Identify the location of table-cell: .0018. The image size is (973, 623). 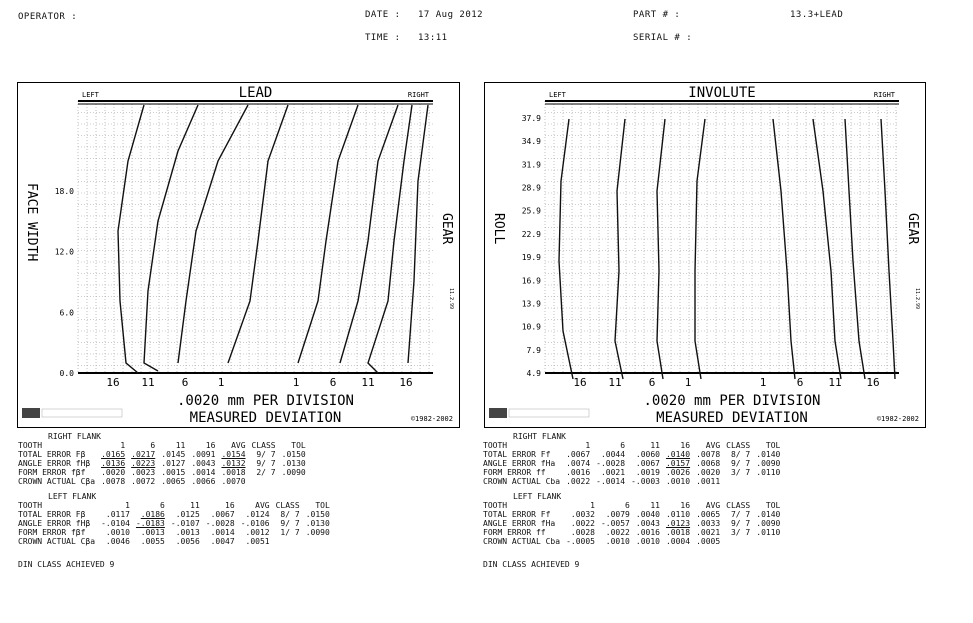
(233, 472).